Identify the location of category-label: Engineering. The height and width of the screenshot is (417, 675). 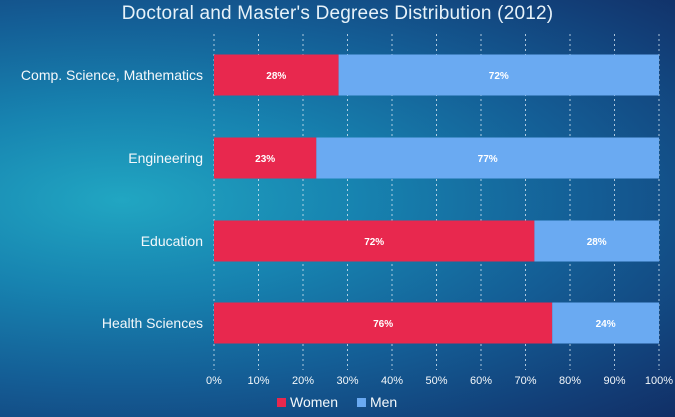
(165, 158).